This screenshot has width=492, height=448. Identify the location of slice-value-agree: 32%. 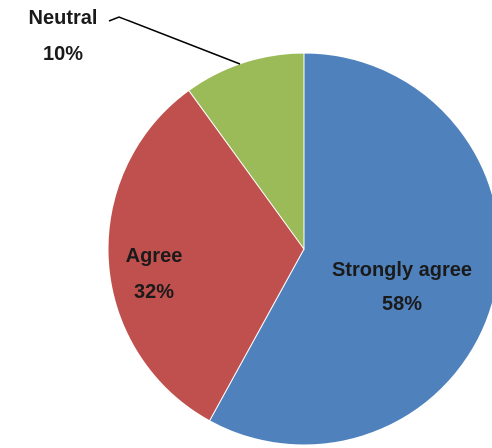
(154, 292).